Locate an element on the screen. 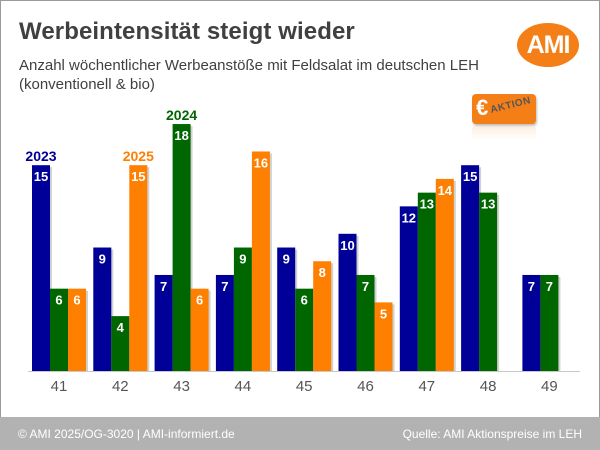 The width and height of the screenshot is (600, 450). euro-icon: € is located at coordinates (482, 107).